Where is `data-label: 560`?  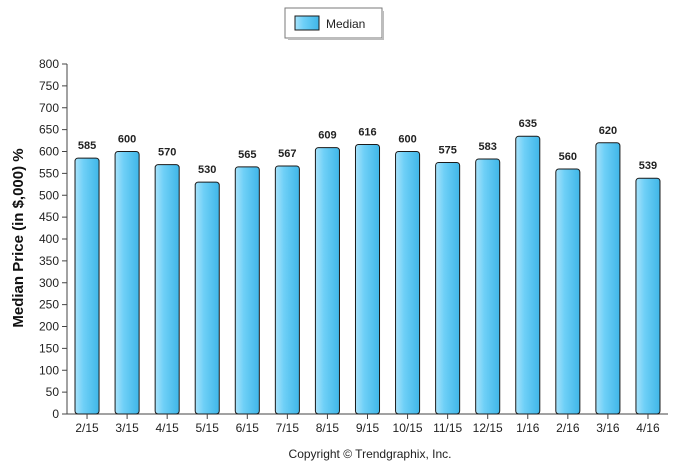 data-label: 560 is located at coordinates (568, 157).